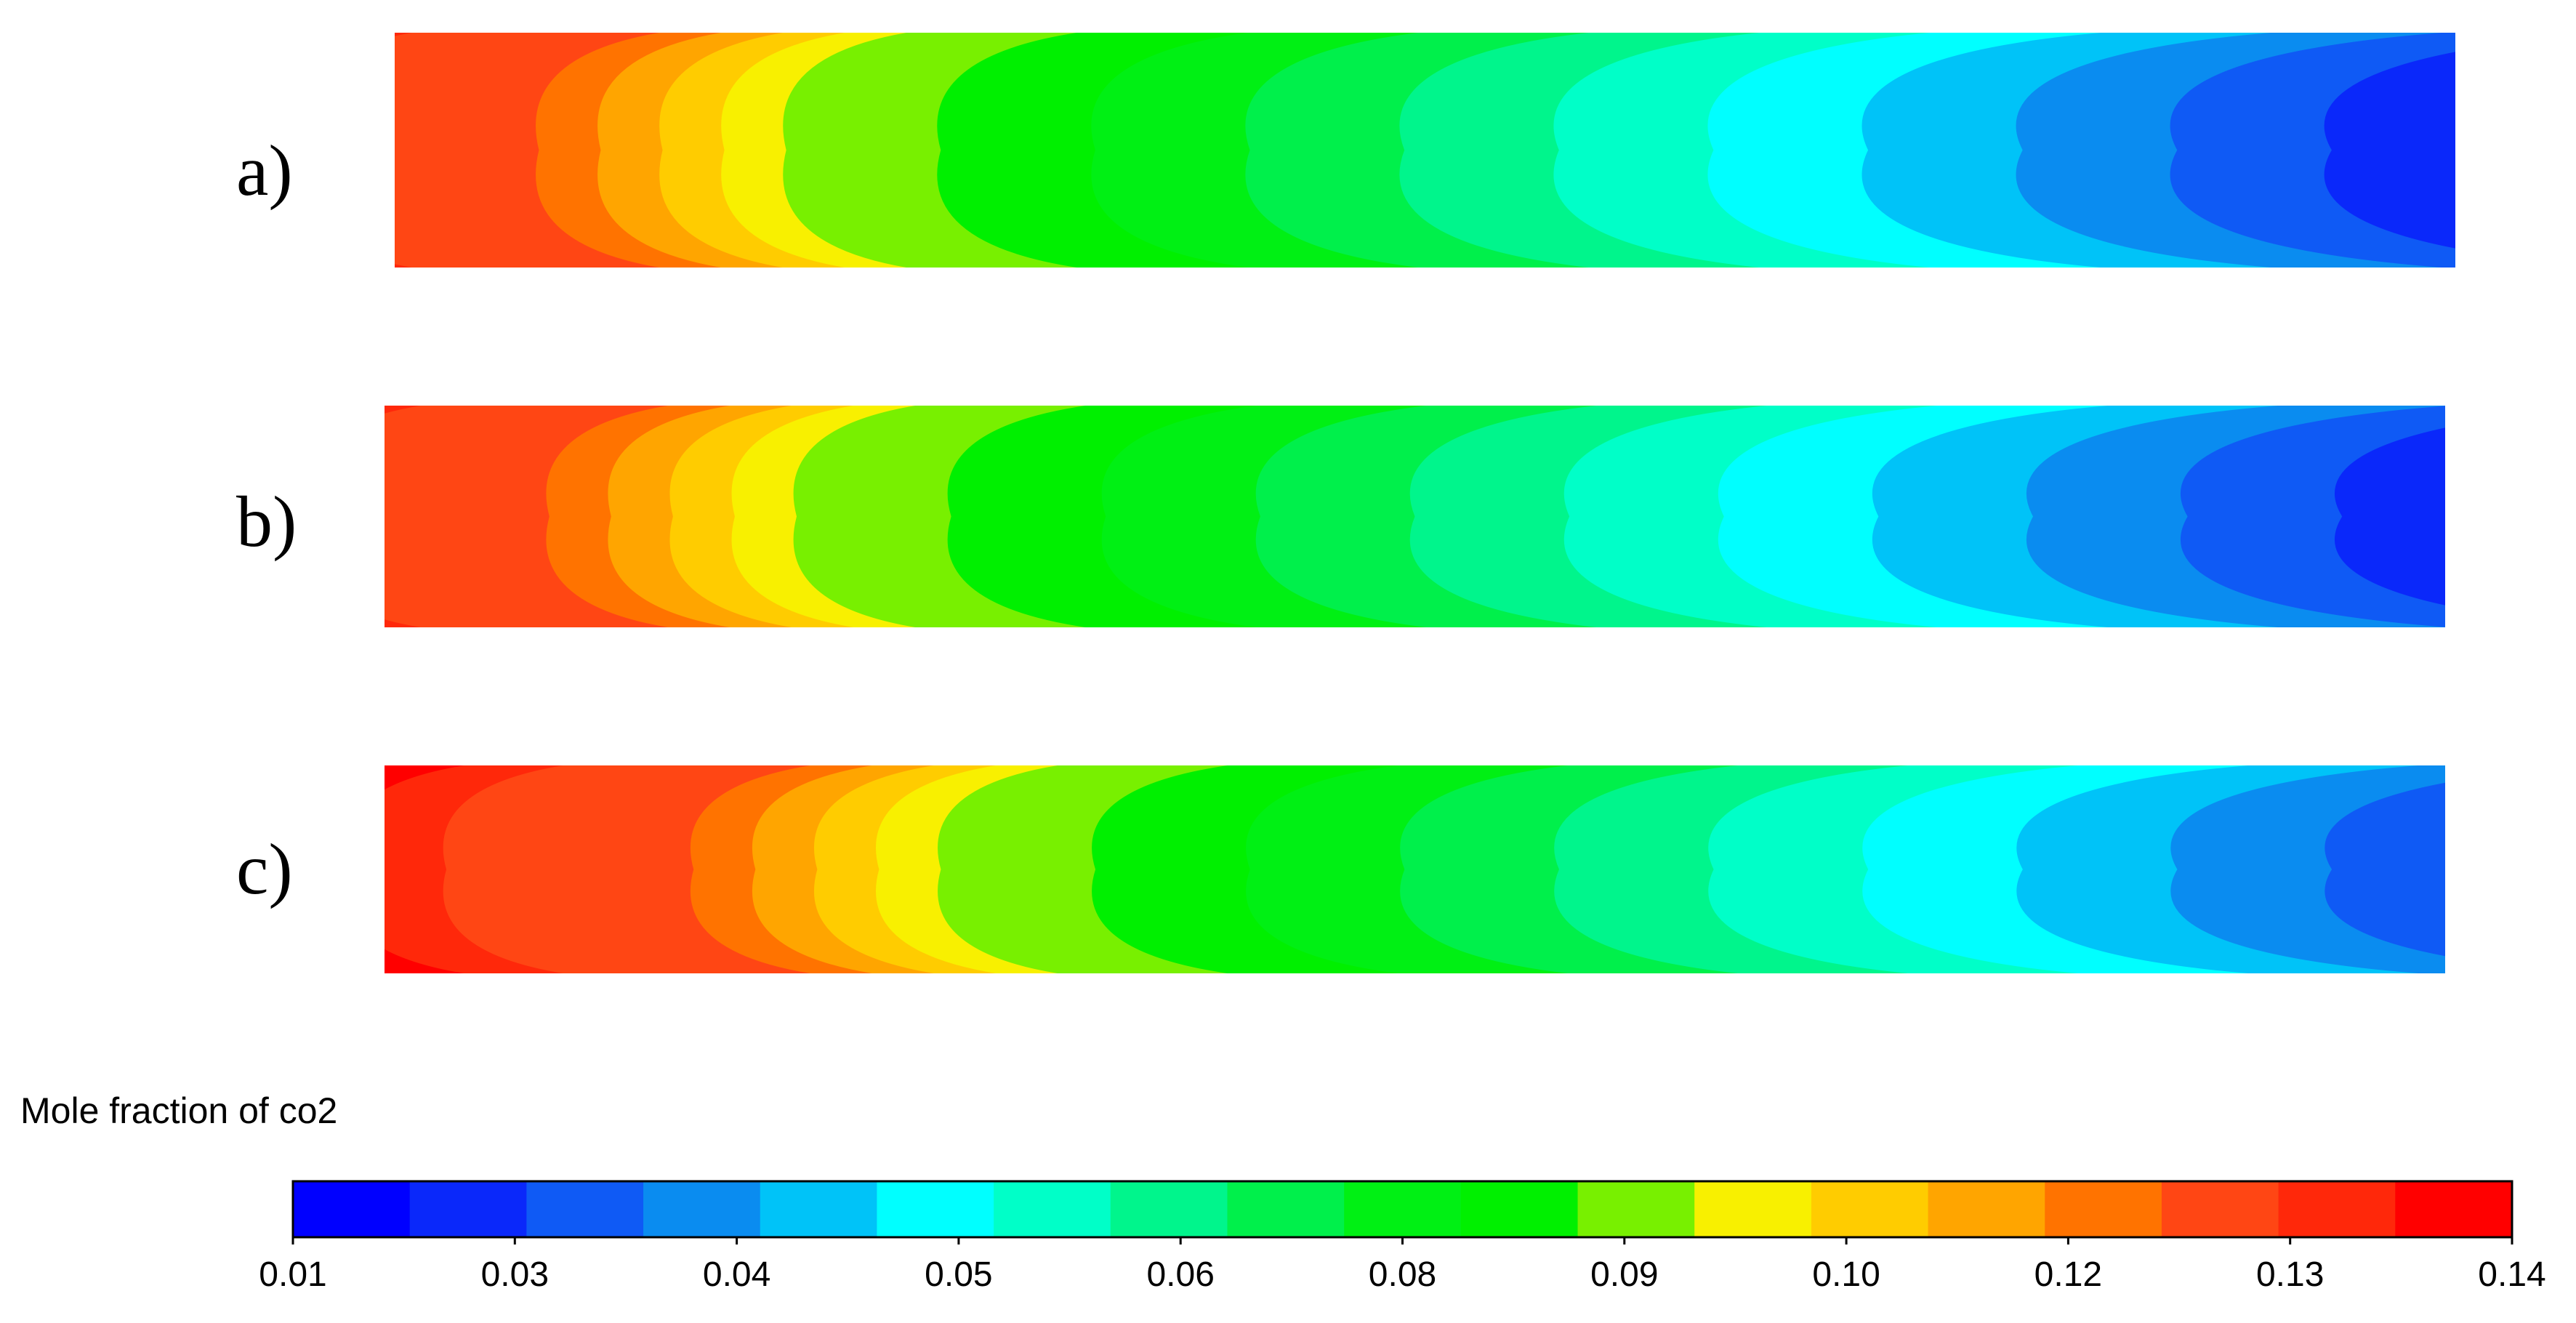 The height and width of the screenshot is (1323, 2576). What do you see at coordinates (293, 1274) in the screenshot?
I see `colorbar-tick-label: 0.01` at bounding box center [293, 1274].